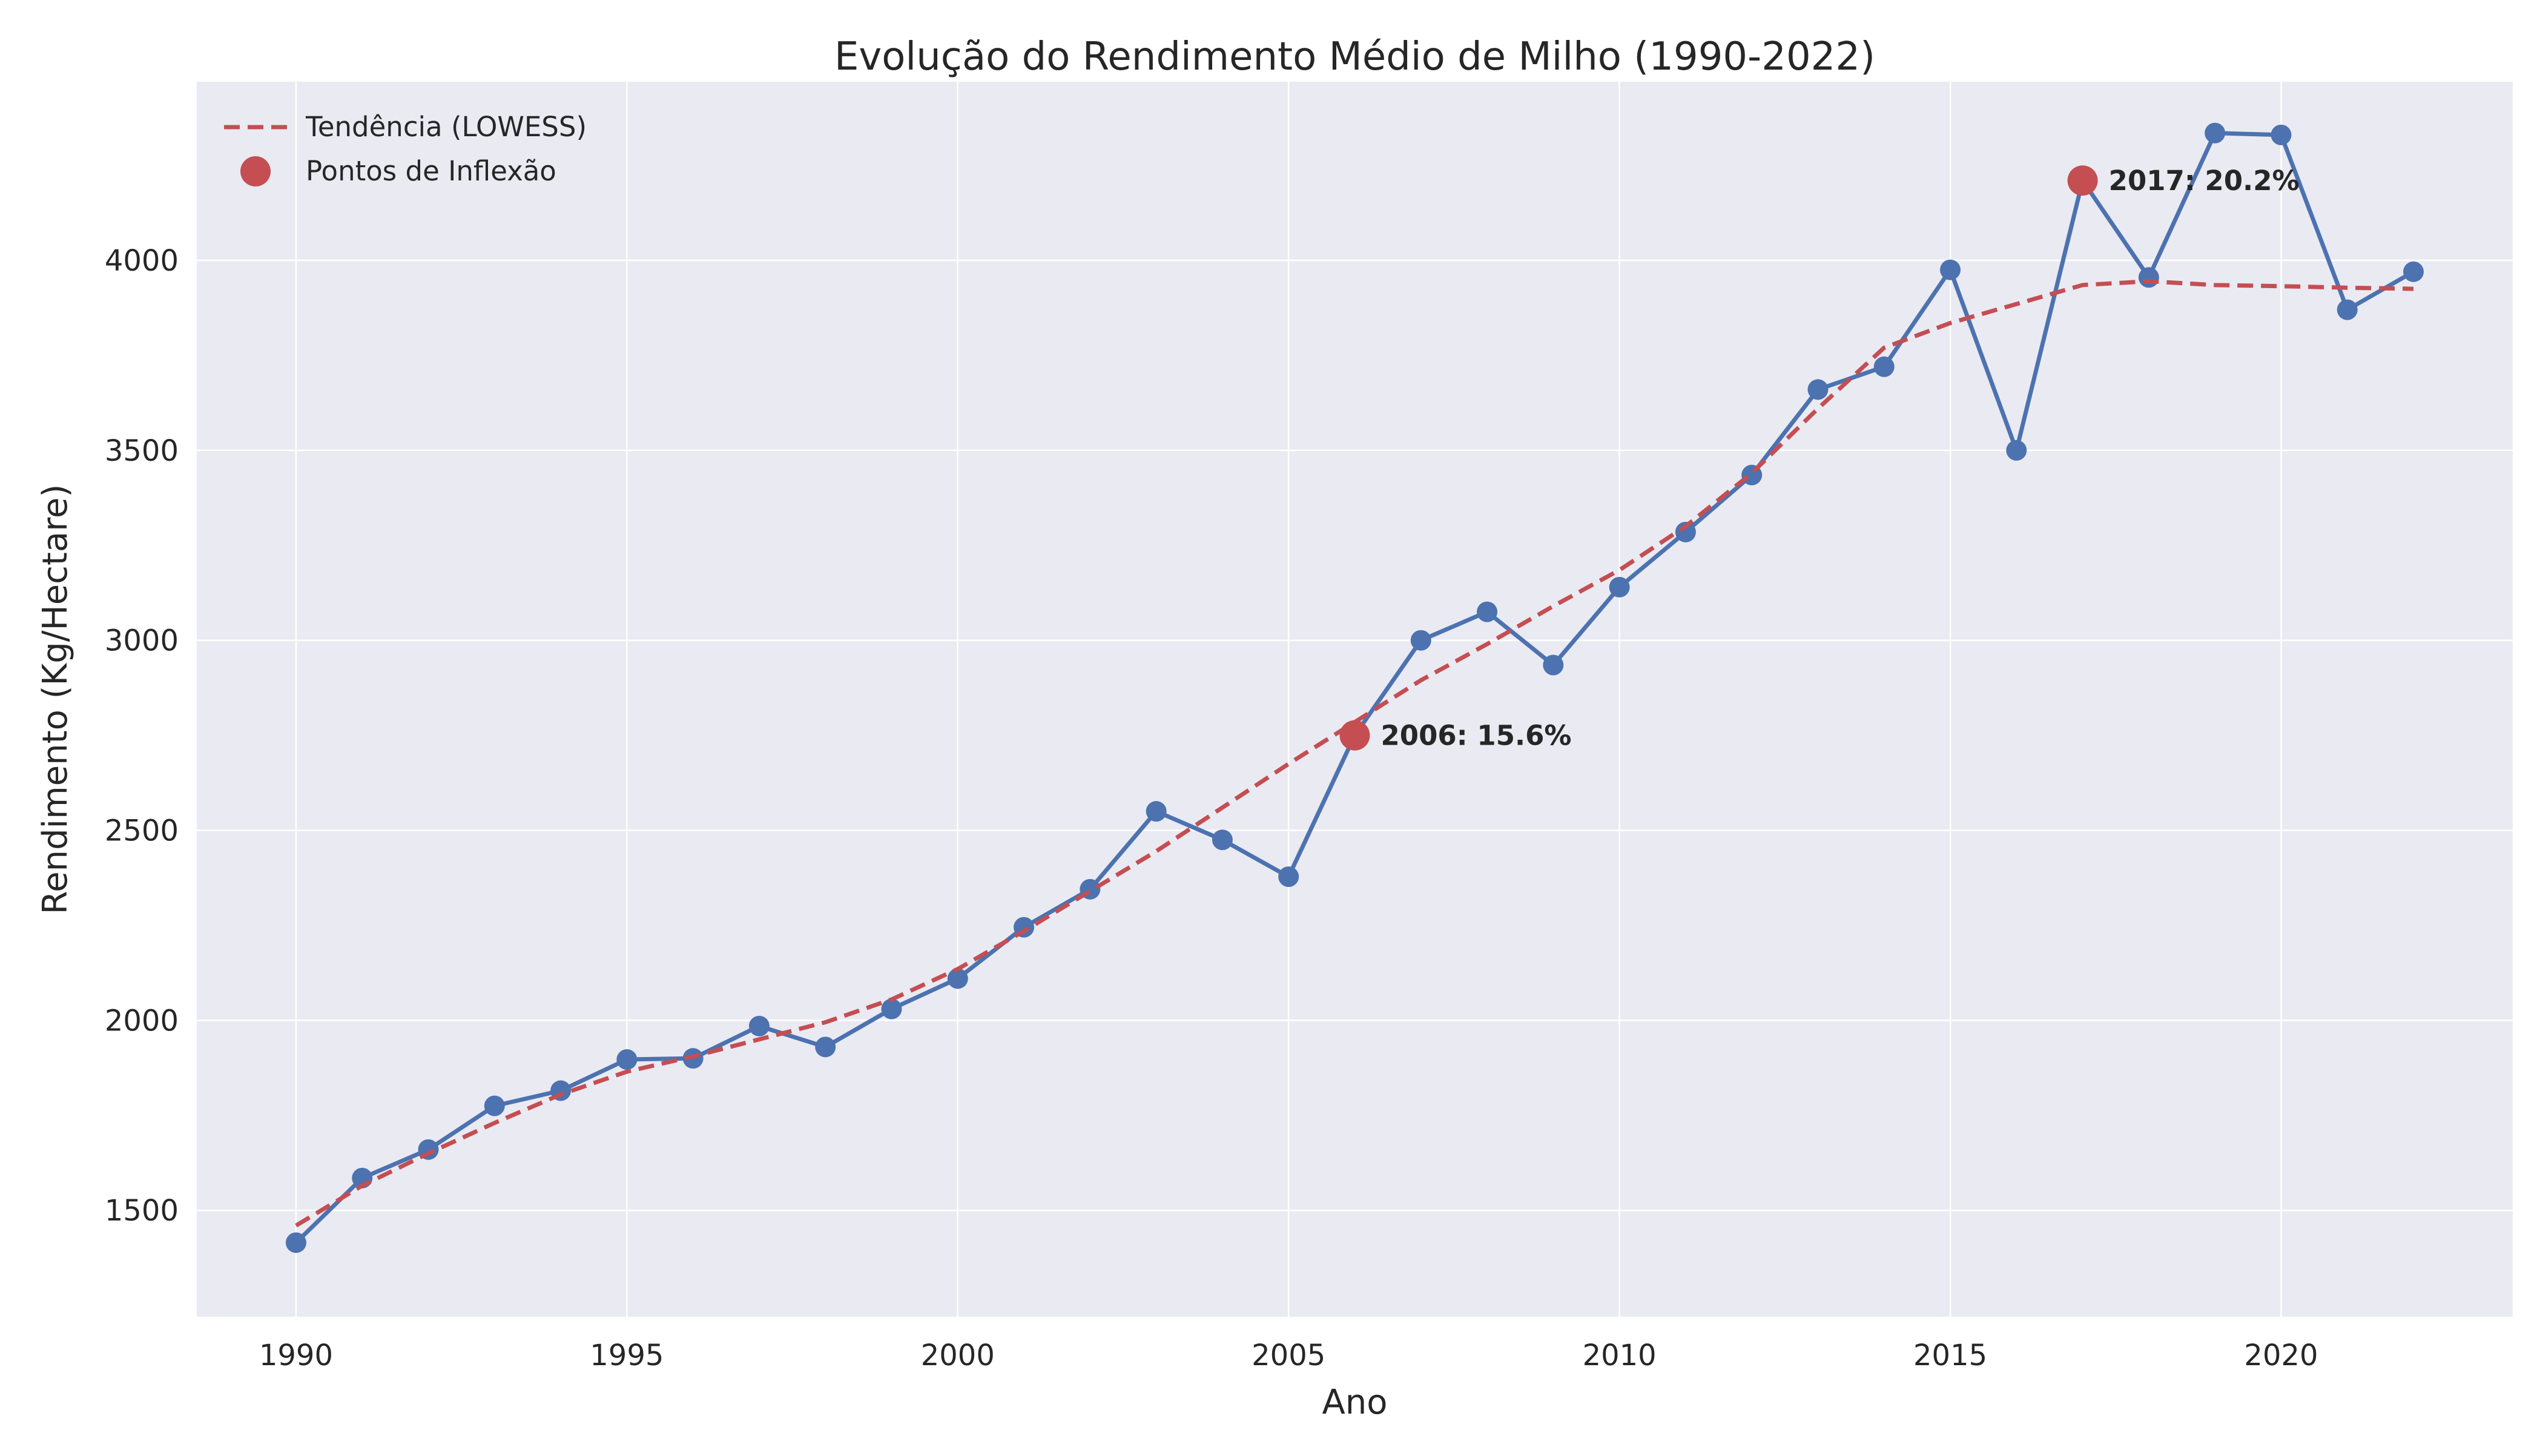 The image size is (2543, 1456). Describe the element at coordinates (142, 831) in the screenshot. I see `y-tick-label: 2500` at that location.